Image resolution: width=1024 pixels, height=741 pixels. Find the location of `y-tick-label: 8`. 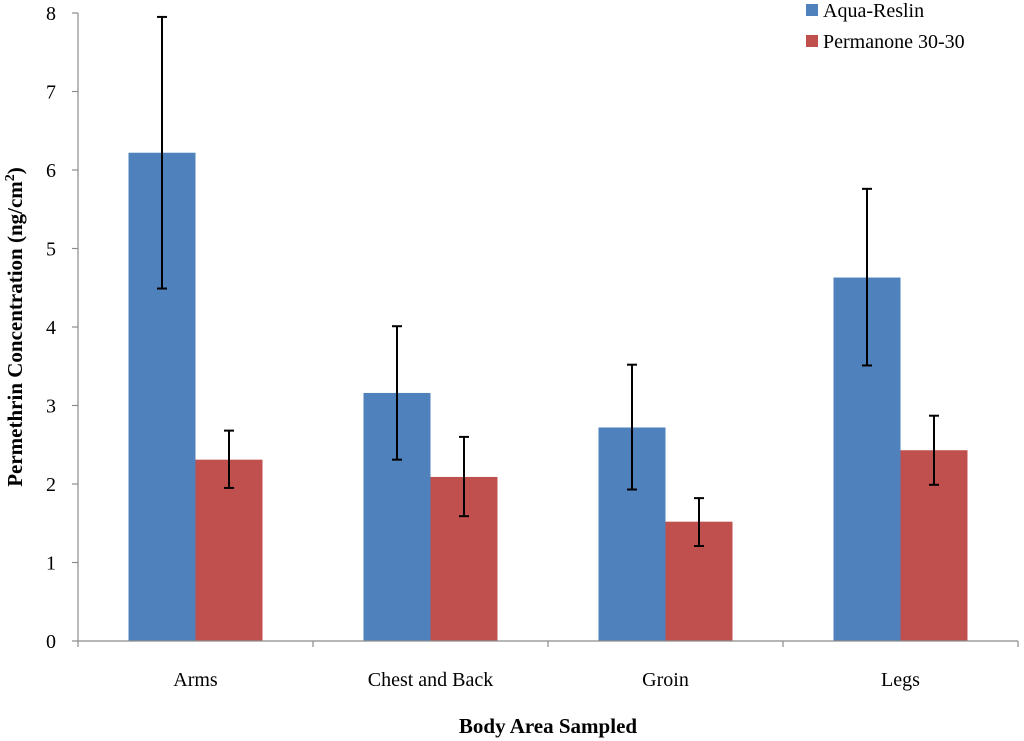

y-tick-label: 8 is located at coordinates (51, 14).